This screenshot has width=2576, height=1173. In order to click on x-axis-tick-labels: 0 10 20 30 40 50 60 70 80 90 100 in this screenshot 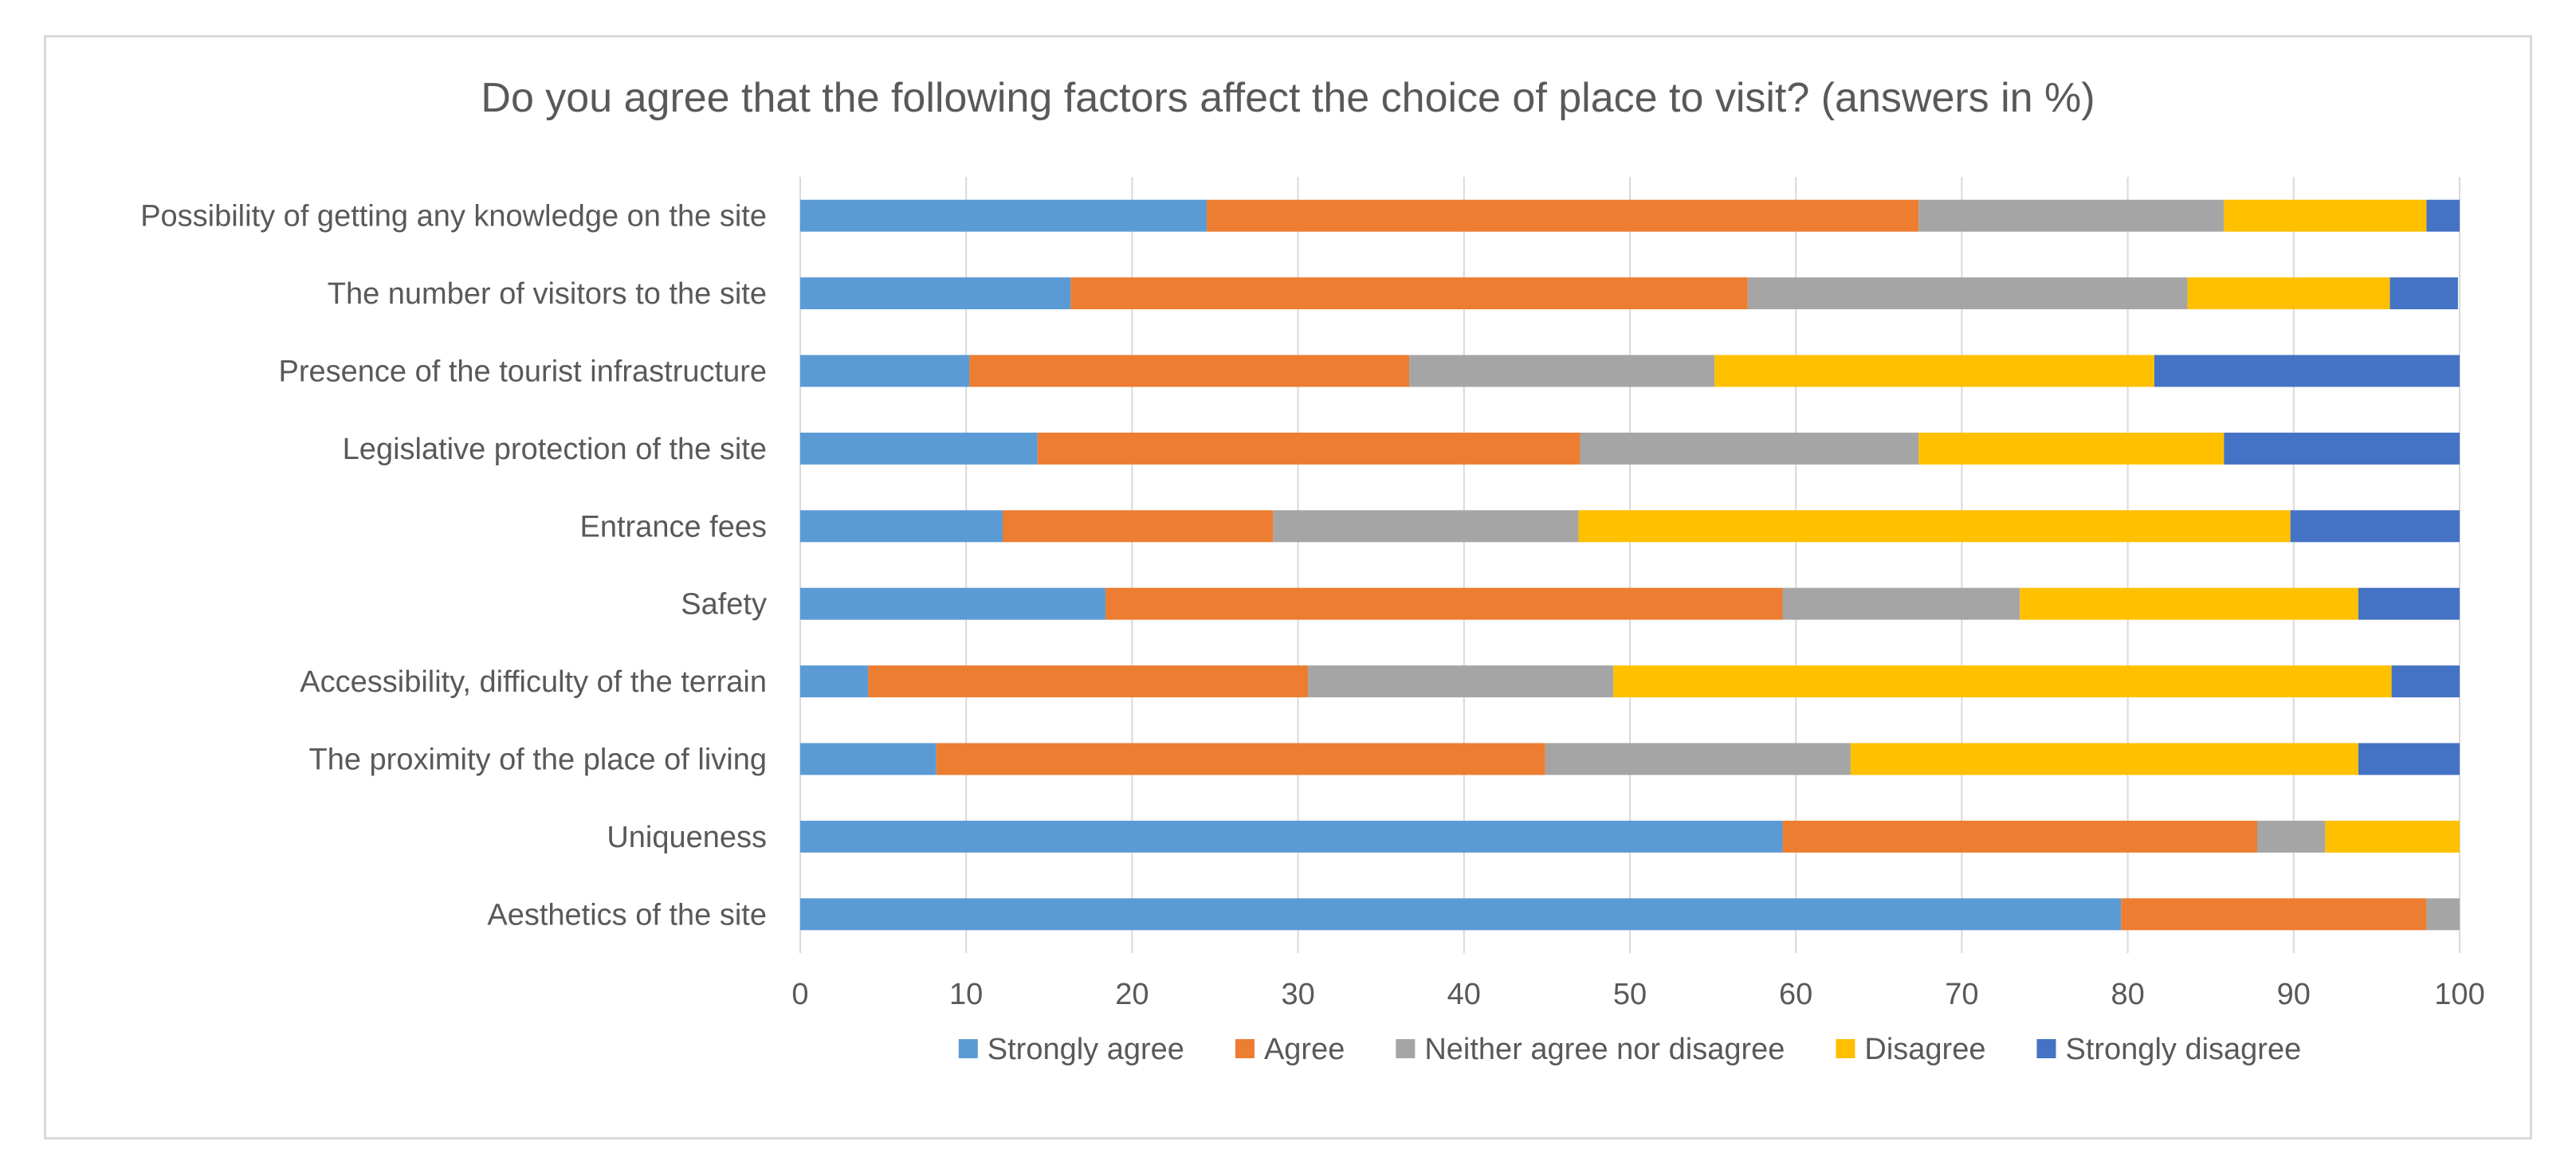, I will do `click(1638, 994)`.